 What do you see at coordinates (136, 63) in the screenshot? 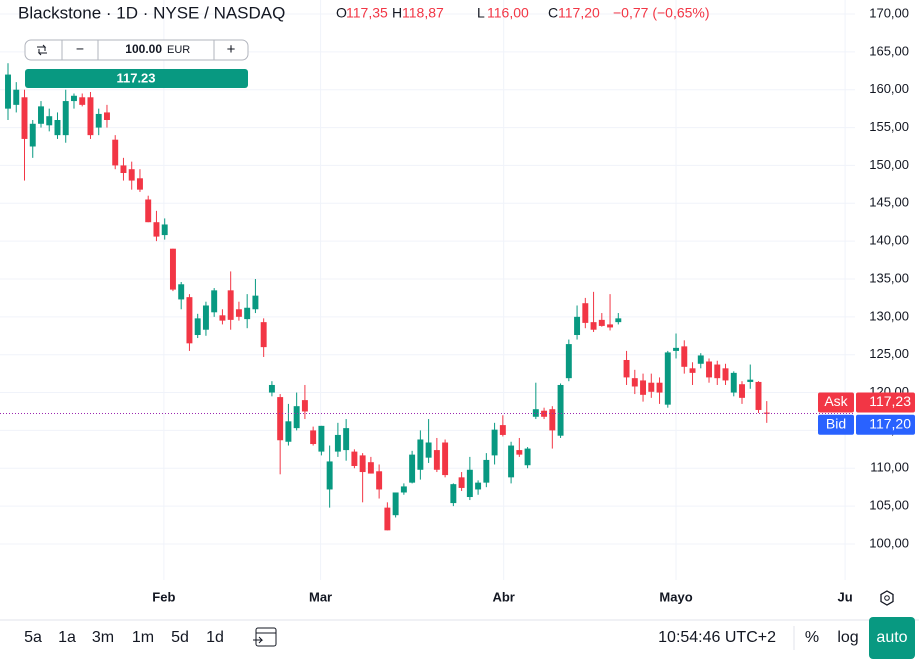
I see `order-widget: − 100.00 EUR + 117.23` at bounding box center [136, 63].